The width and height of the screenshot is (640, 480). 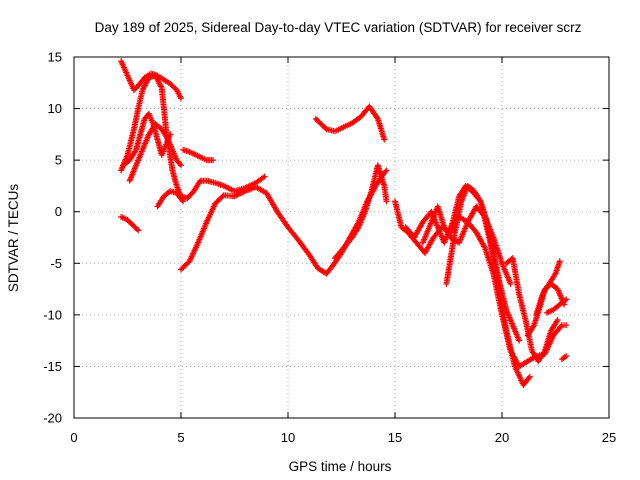 What do you see at coordinates (13, 238) in the screenshot?
I see `y-axis-label: SDTVAR / TECUs` at bounding box center [13, 238].